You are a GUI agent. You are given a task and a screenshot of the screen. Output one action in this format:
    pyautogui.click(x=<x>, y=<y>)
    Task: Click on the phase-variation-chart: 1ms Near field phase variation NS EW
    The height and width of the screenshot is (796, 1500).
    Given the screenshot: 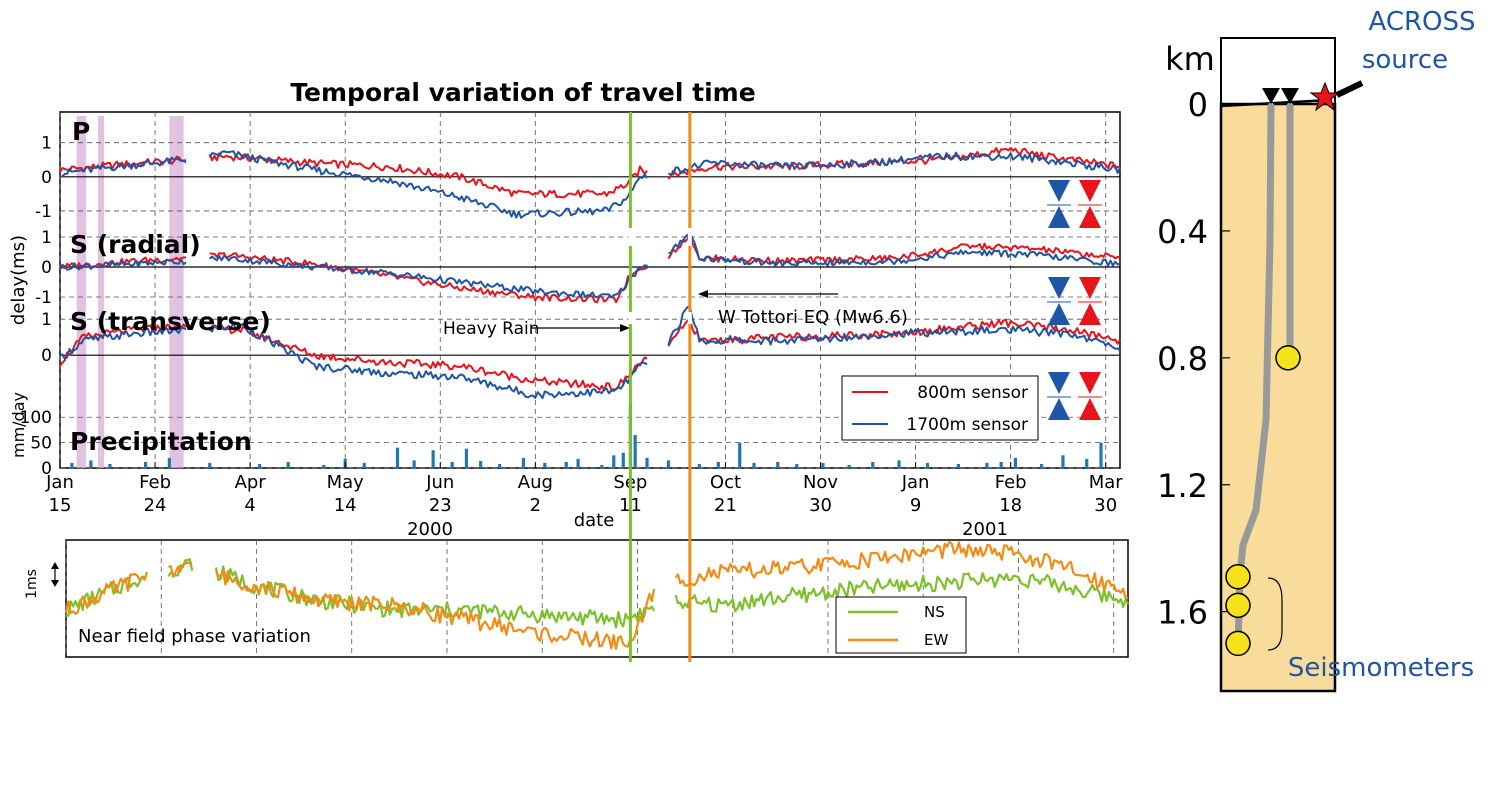 What is the action you would take?
    pyautogui.click(x=576, y=598)
    